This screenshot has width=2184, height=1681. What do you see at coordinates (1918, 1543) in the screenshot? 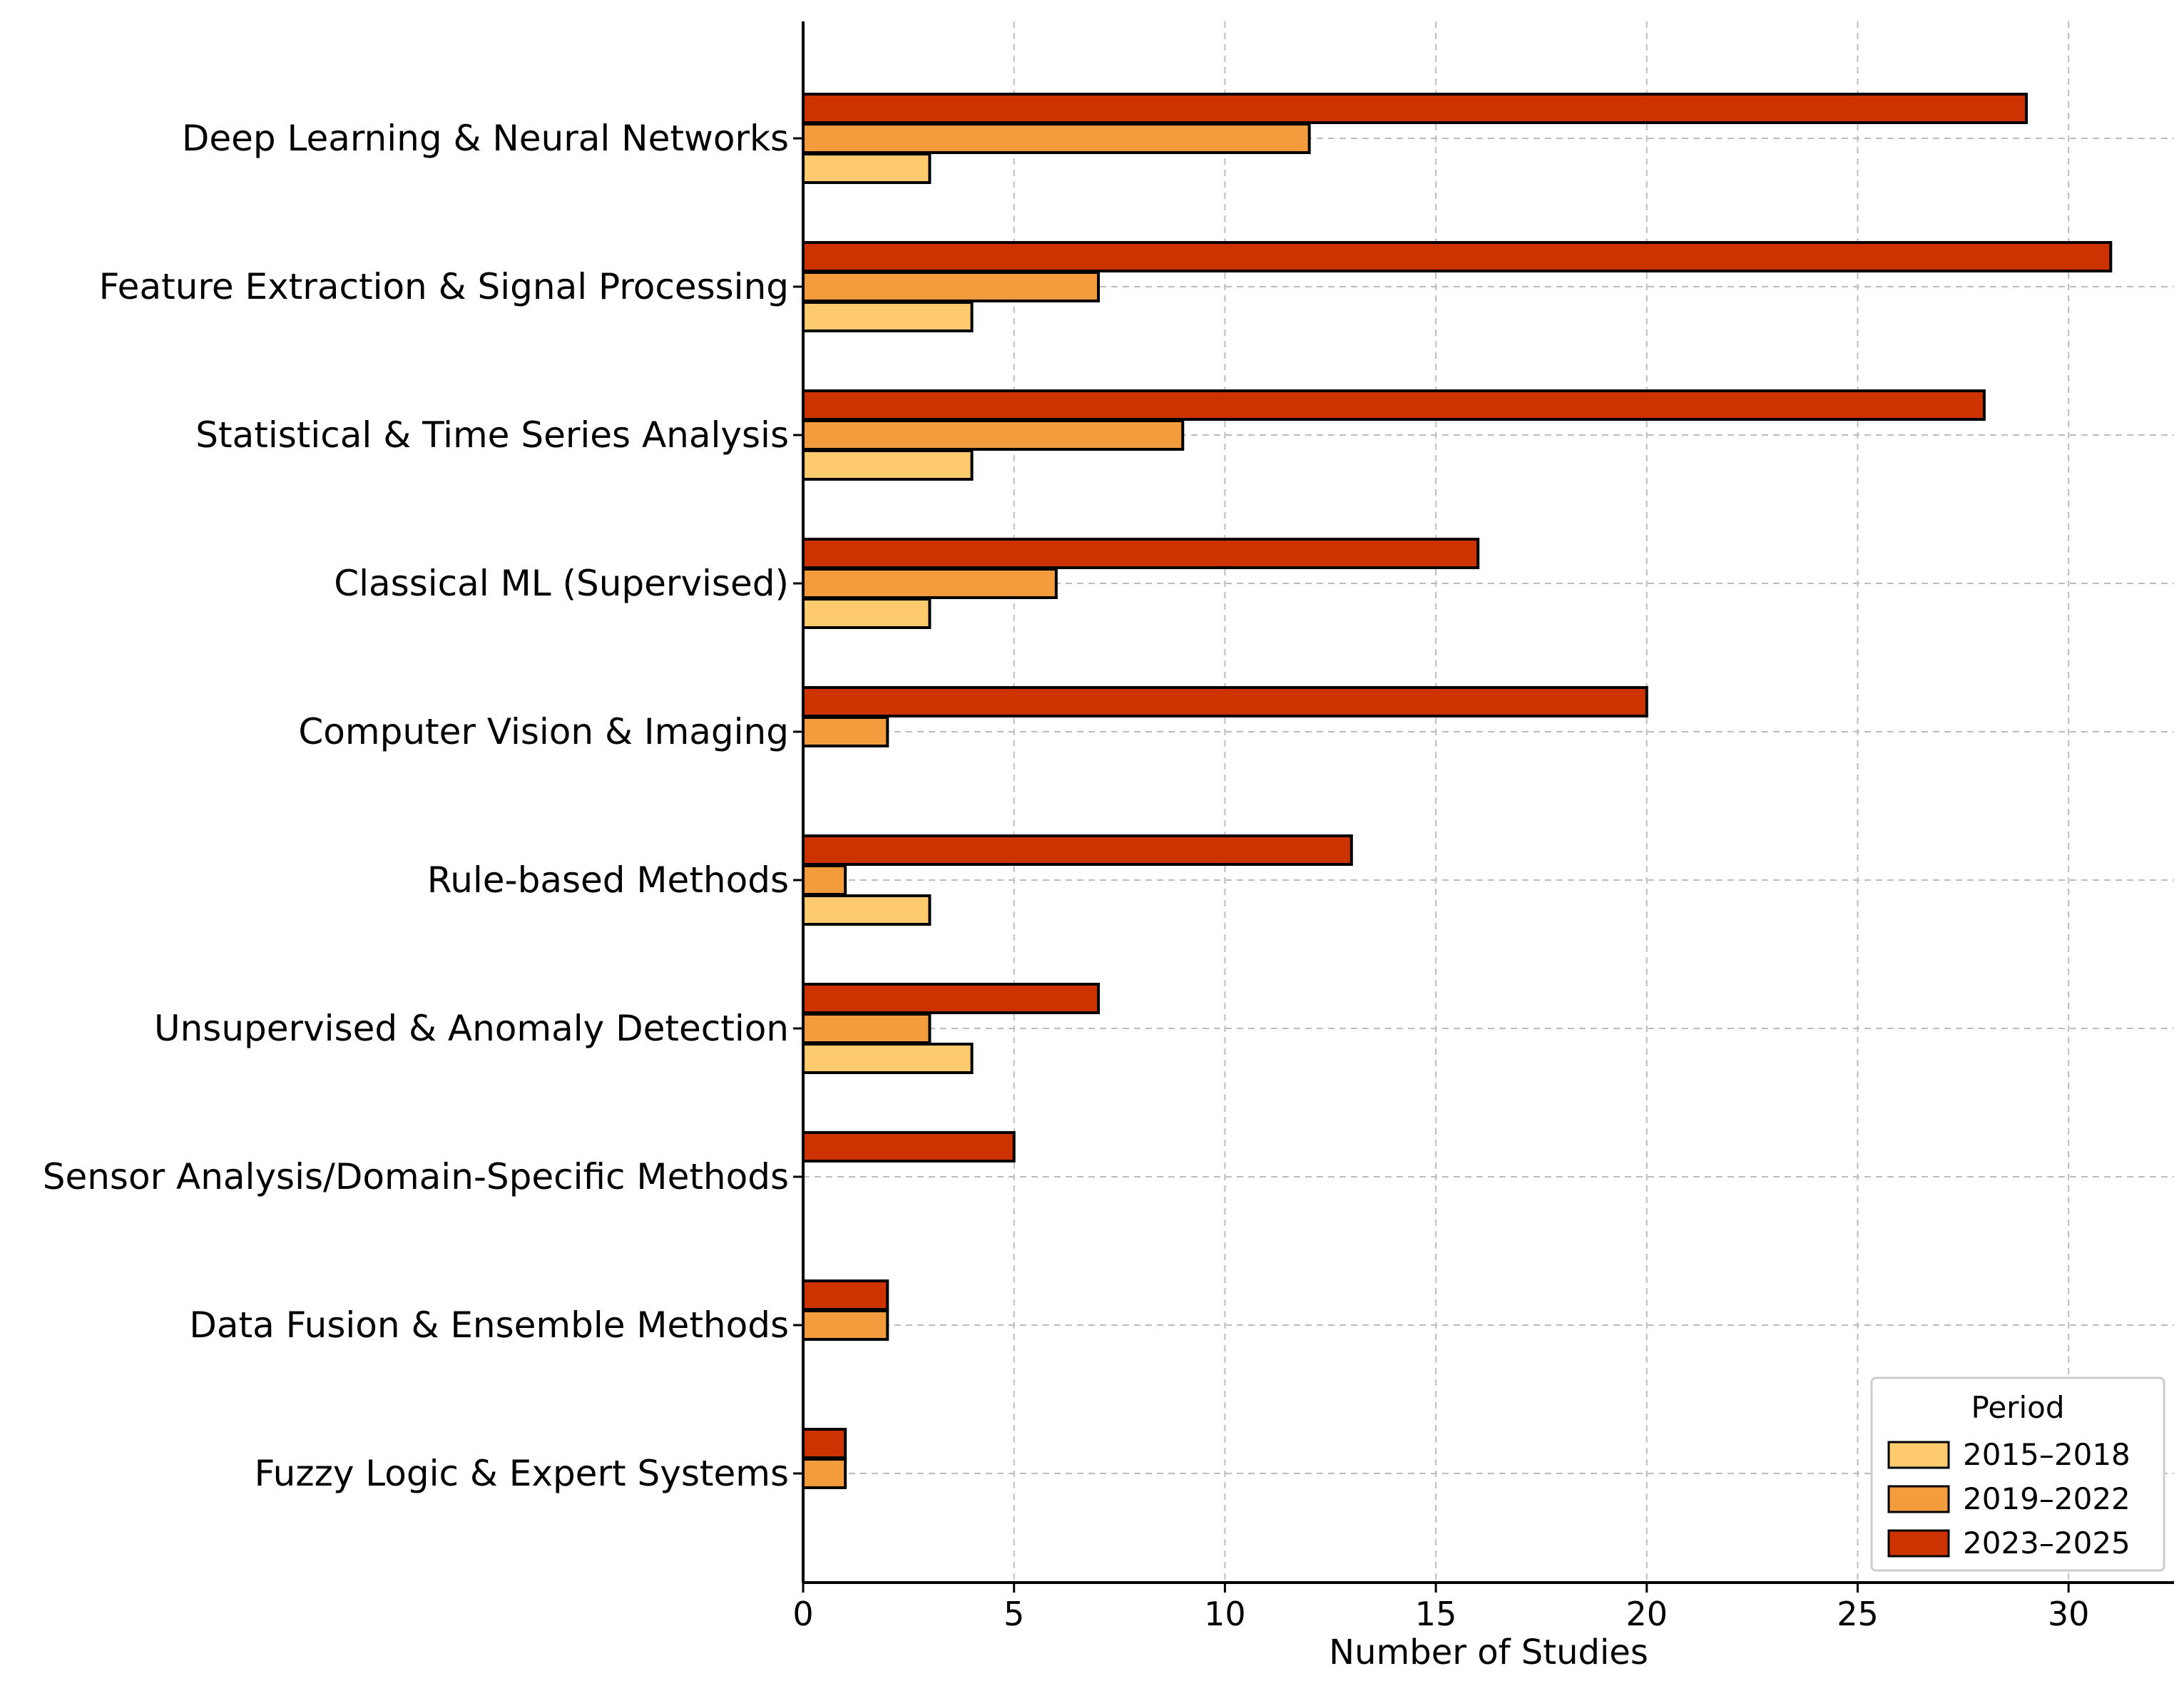
I see `legend-swatch-2023–2025` at bounding box center [1918, 1543].